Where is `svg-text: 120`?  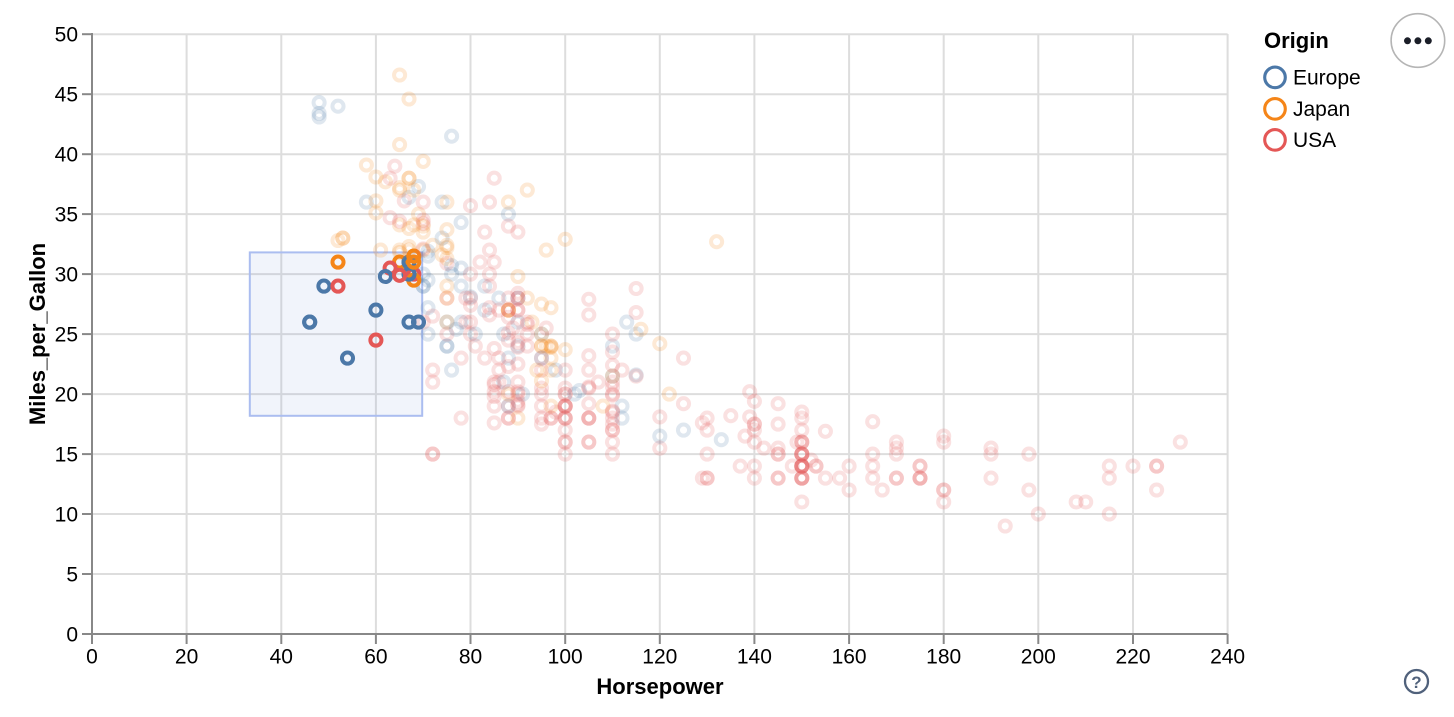
svg-text: 120 is located at coordinates (659, 657).